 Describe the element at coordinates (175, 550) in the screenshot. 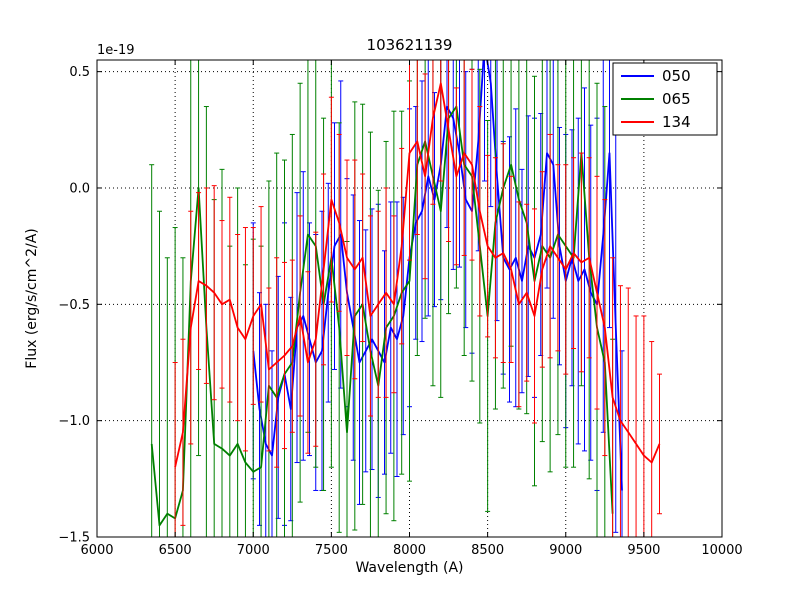

I see `x-tick-label: 6500` at that location.